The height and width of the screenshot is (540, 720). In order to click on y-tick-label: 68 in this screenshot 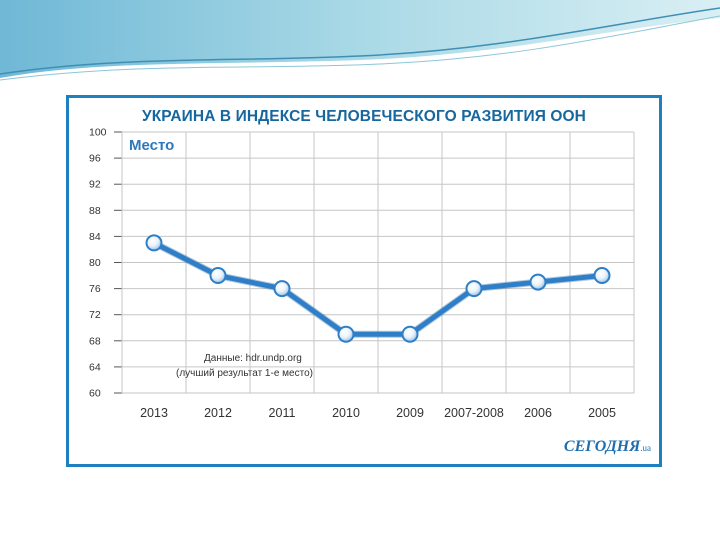, I will do `click(95, 341)`.